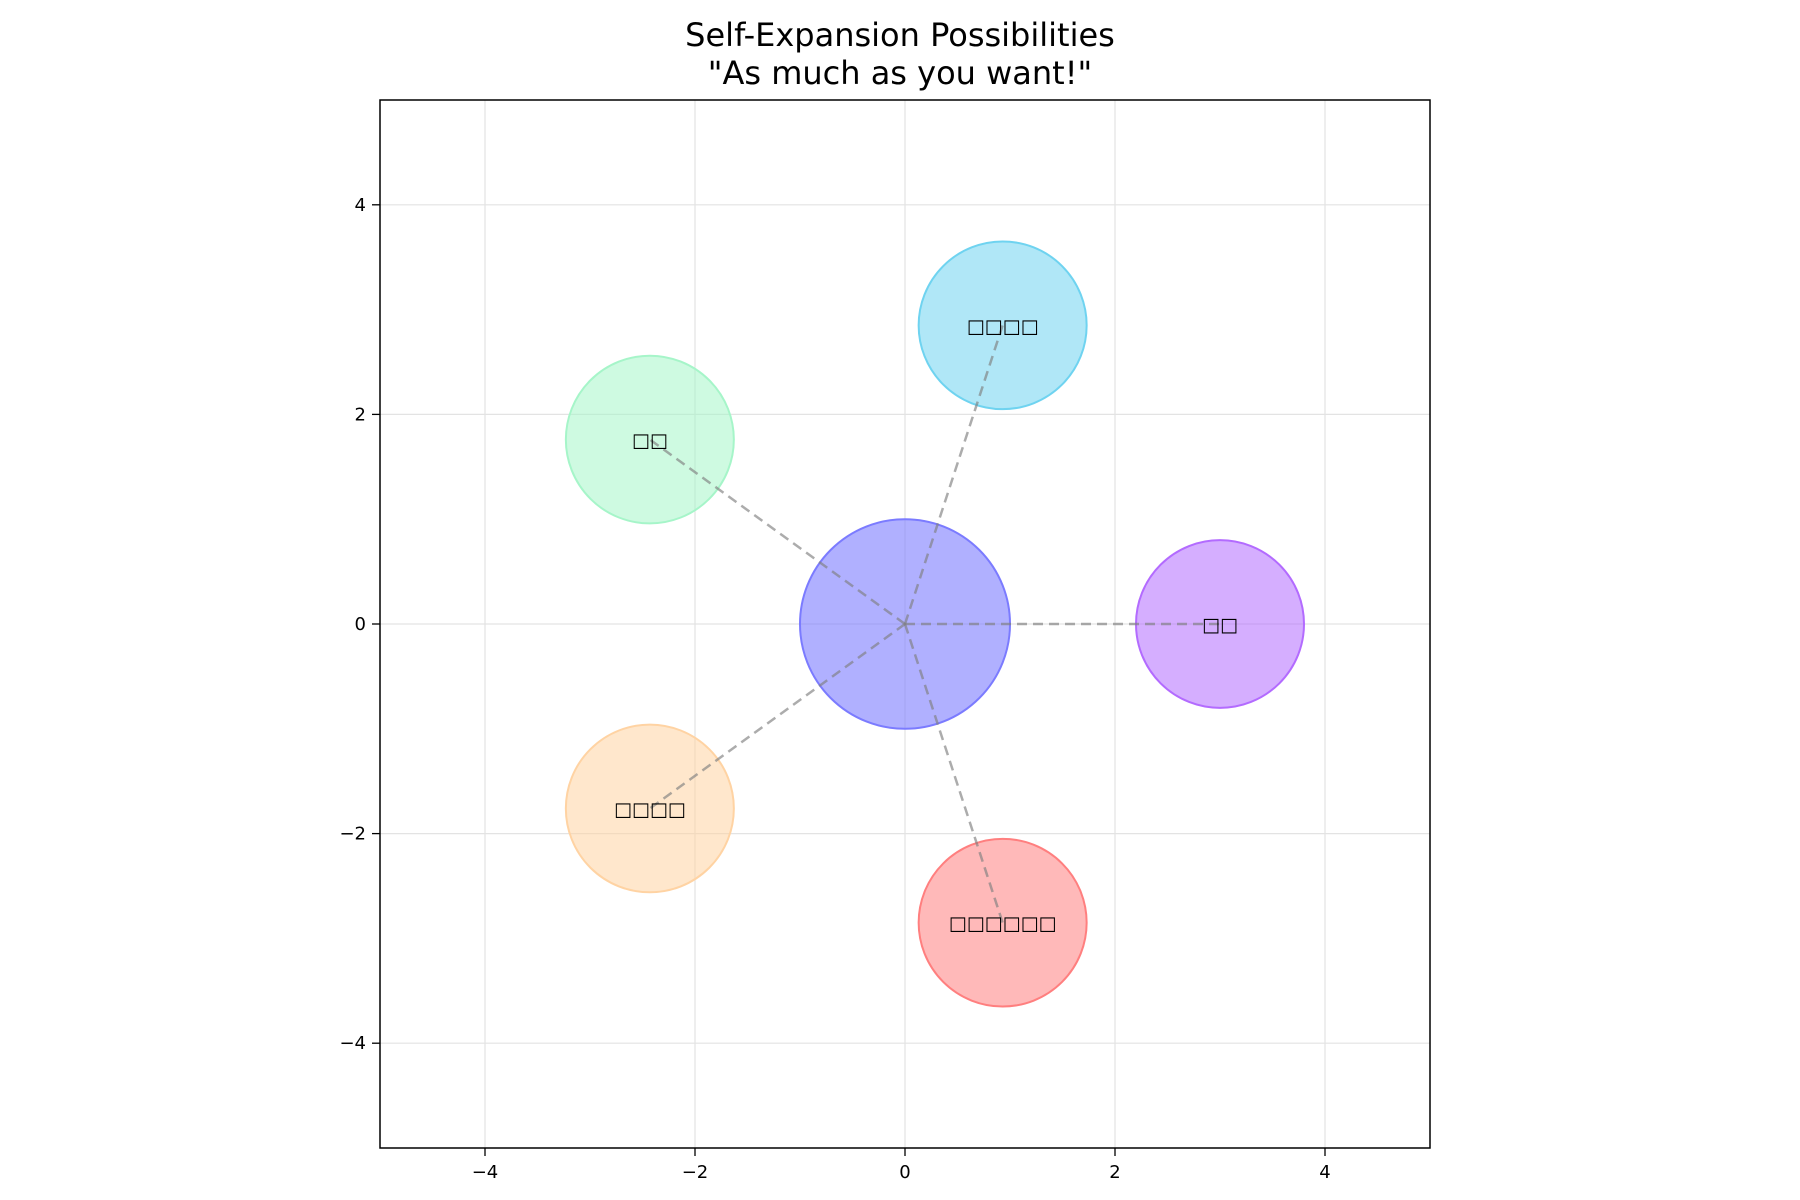  Describe the element at coordinates (352, 834) in the screenshot. I see `y-tick-label: −2` at that location.